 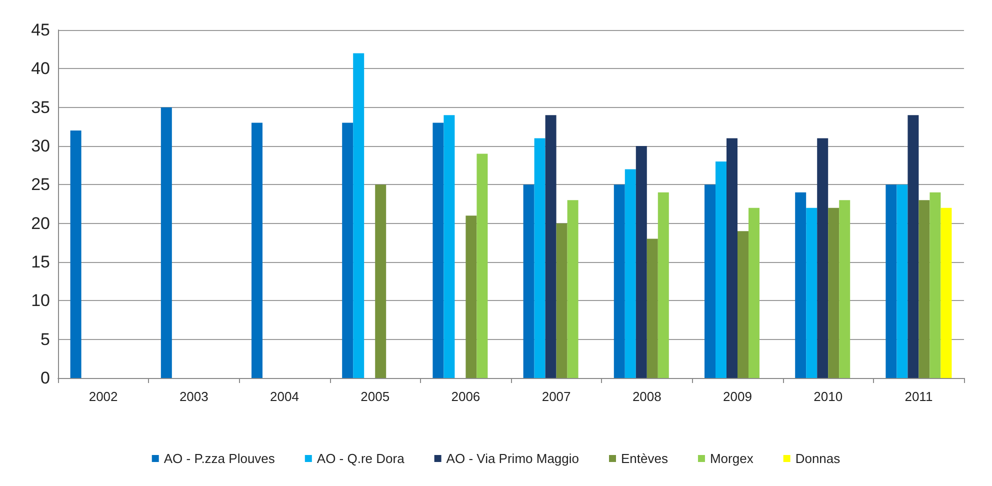 I want to click on y-tick-label: 30, so click(x=40, y=146).